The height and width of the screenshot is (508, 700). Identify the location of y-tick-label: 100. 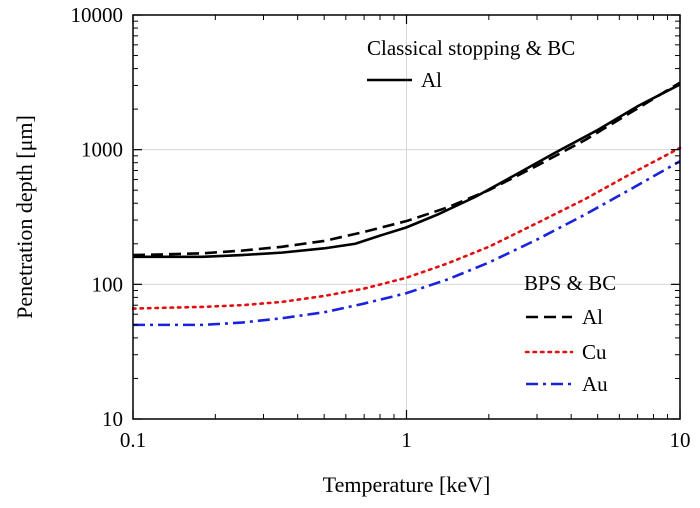
(108, 284).